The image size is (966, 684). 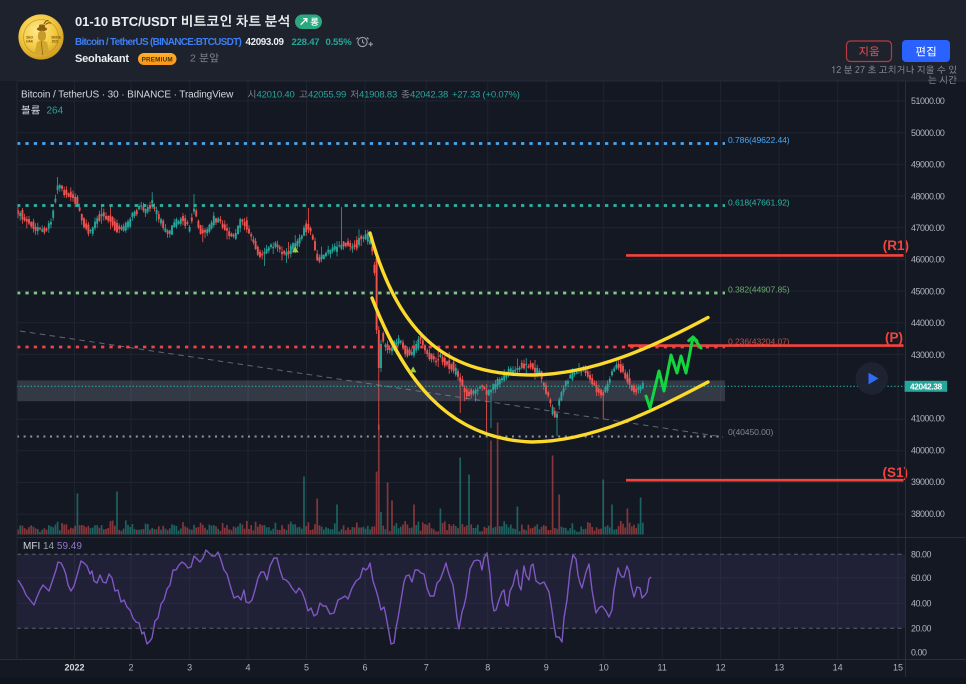 What do you see at coordinates (895, 472) in the screenshot?
I see `svg-text: (S1)` at bounding box center [895, 472].